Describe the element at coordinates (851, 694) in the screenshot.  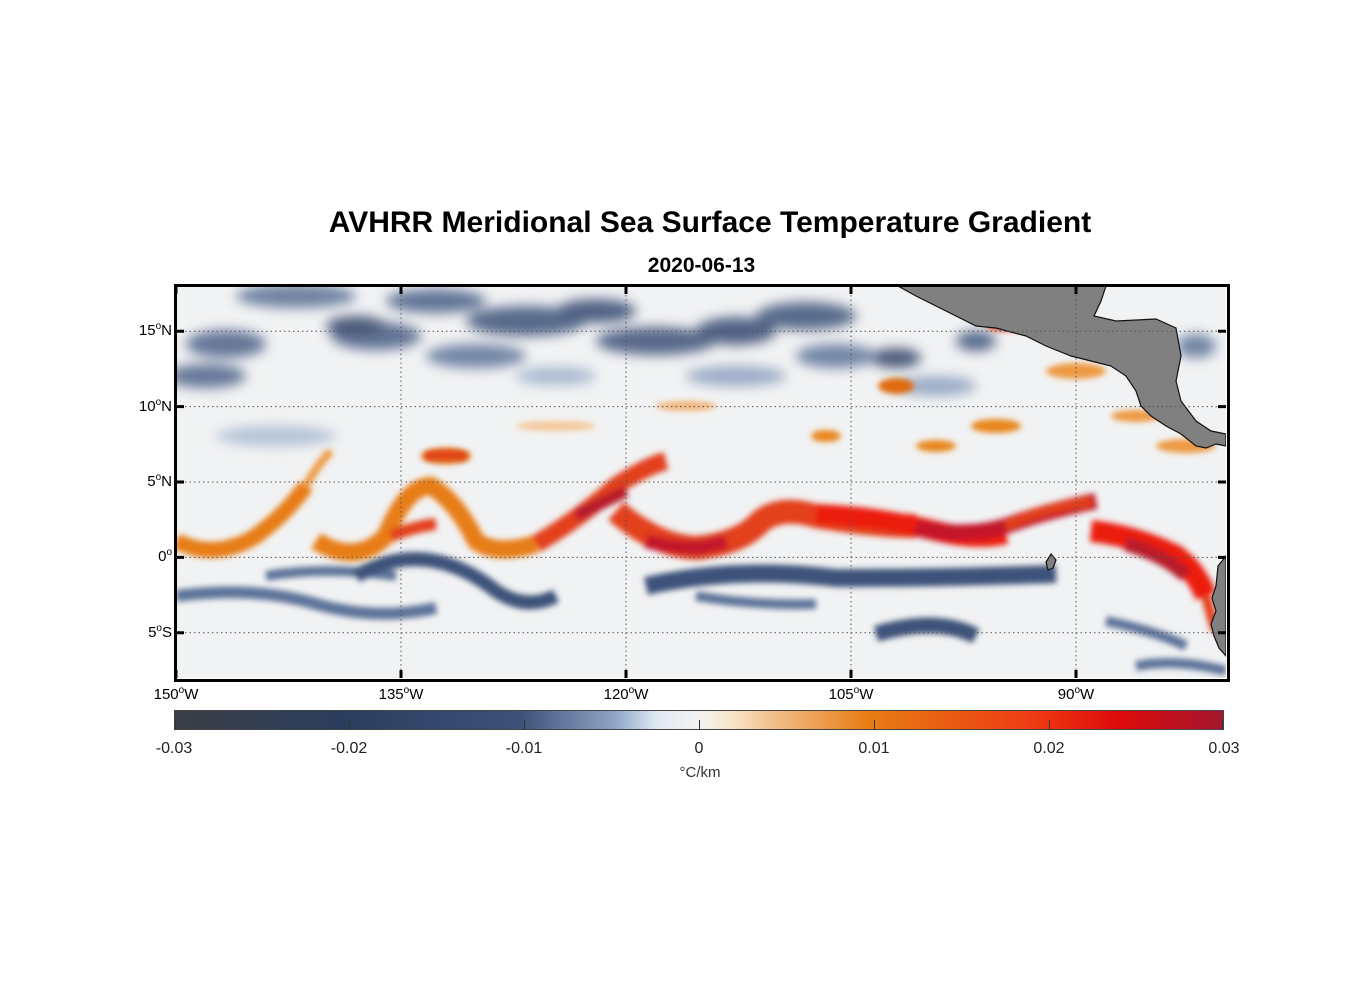
I see `longitude-label: 105oW` at that location.